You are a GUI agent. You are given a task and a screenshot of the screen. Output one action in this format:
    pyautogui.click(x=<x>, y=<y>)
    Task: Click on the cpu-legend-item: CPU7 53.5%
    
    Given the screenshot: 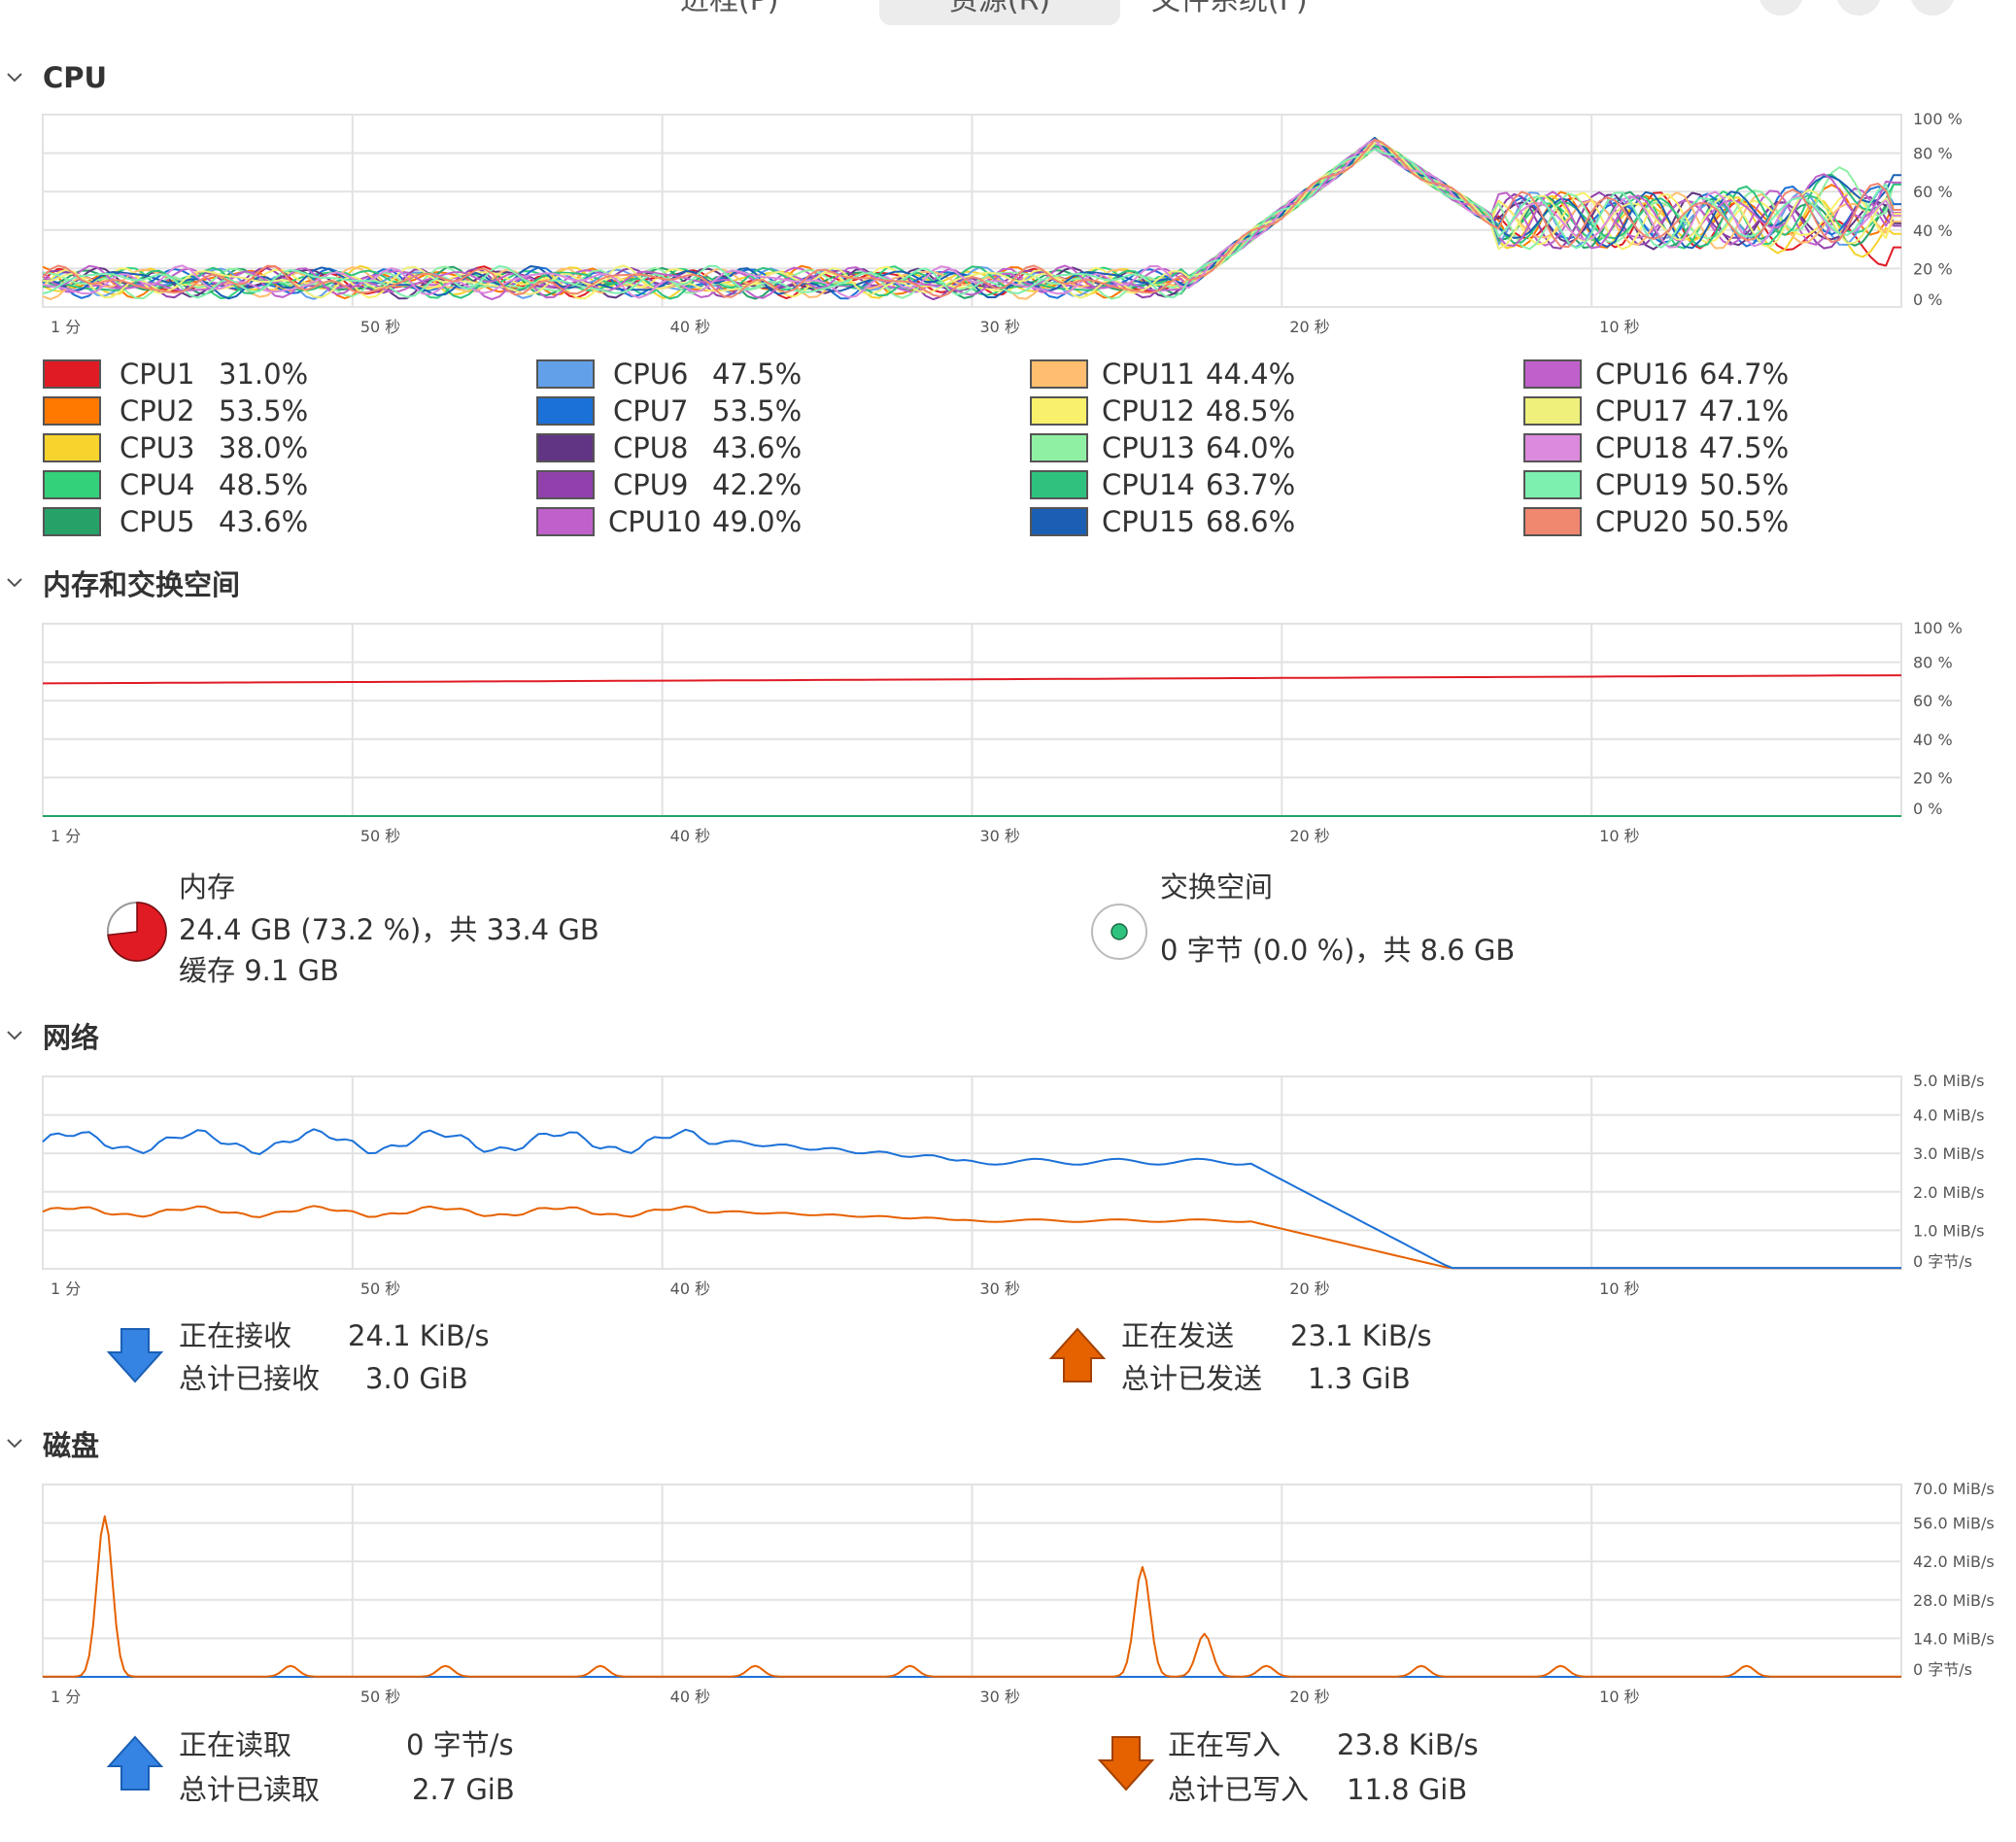 What is the action you would take?
    pyautogui.click(x=720, y=412)
    